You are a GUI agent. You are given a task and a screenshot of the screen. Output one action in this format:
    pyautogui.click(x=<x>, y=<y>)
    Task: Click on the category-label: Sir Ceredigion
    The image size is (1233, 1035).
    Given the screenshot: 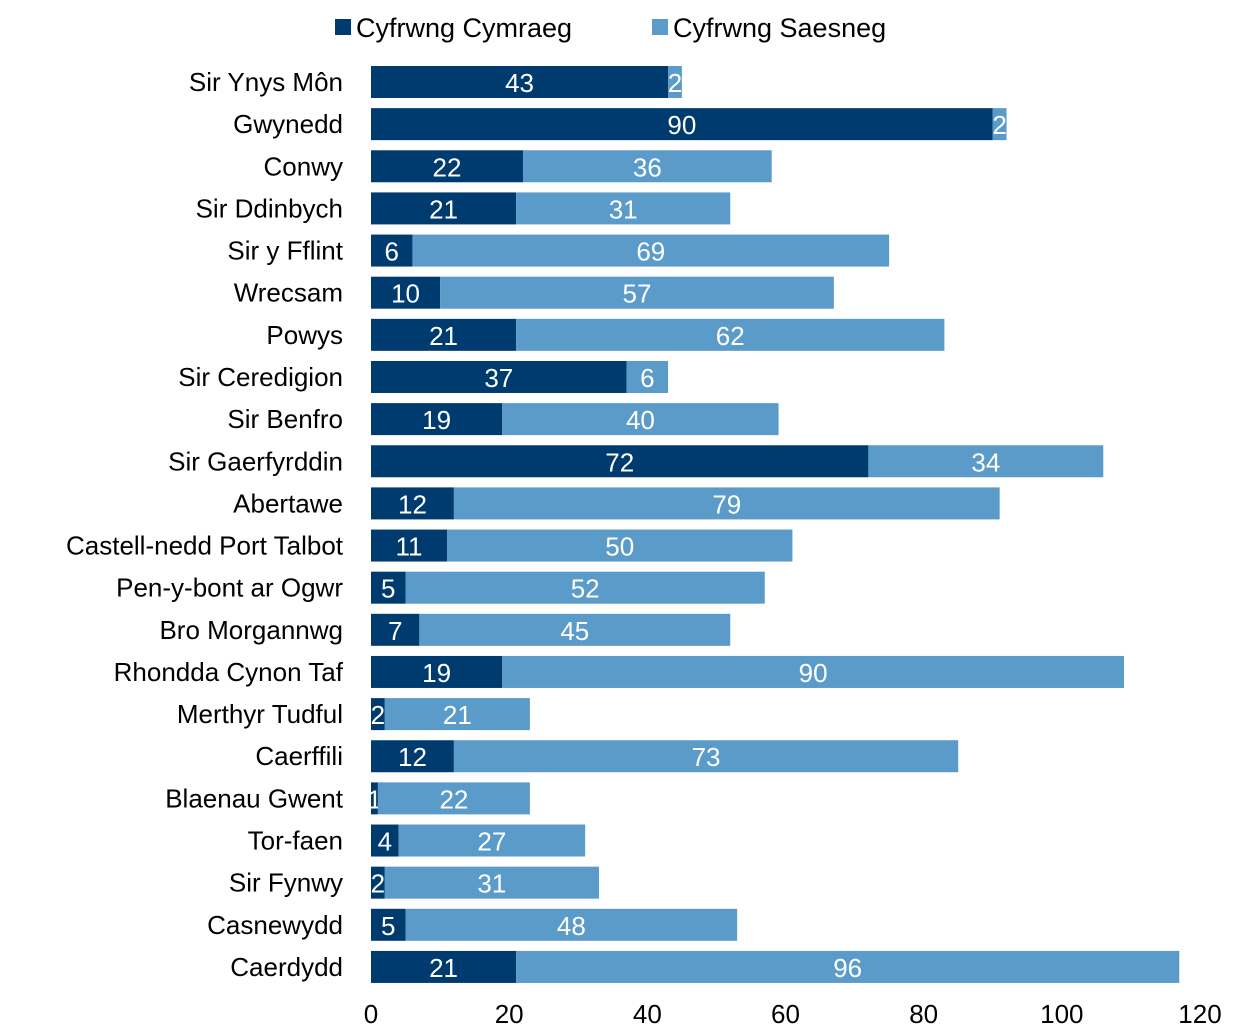 What is the action you would take?
    pyautogui.click(x=260, y=377)
    